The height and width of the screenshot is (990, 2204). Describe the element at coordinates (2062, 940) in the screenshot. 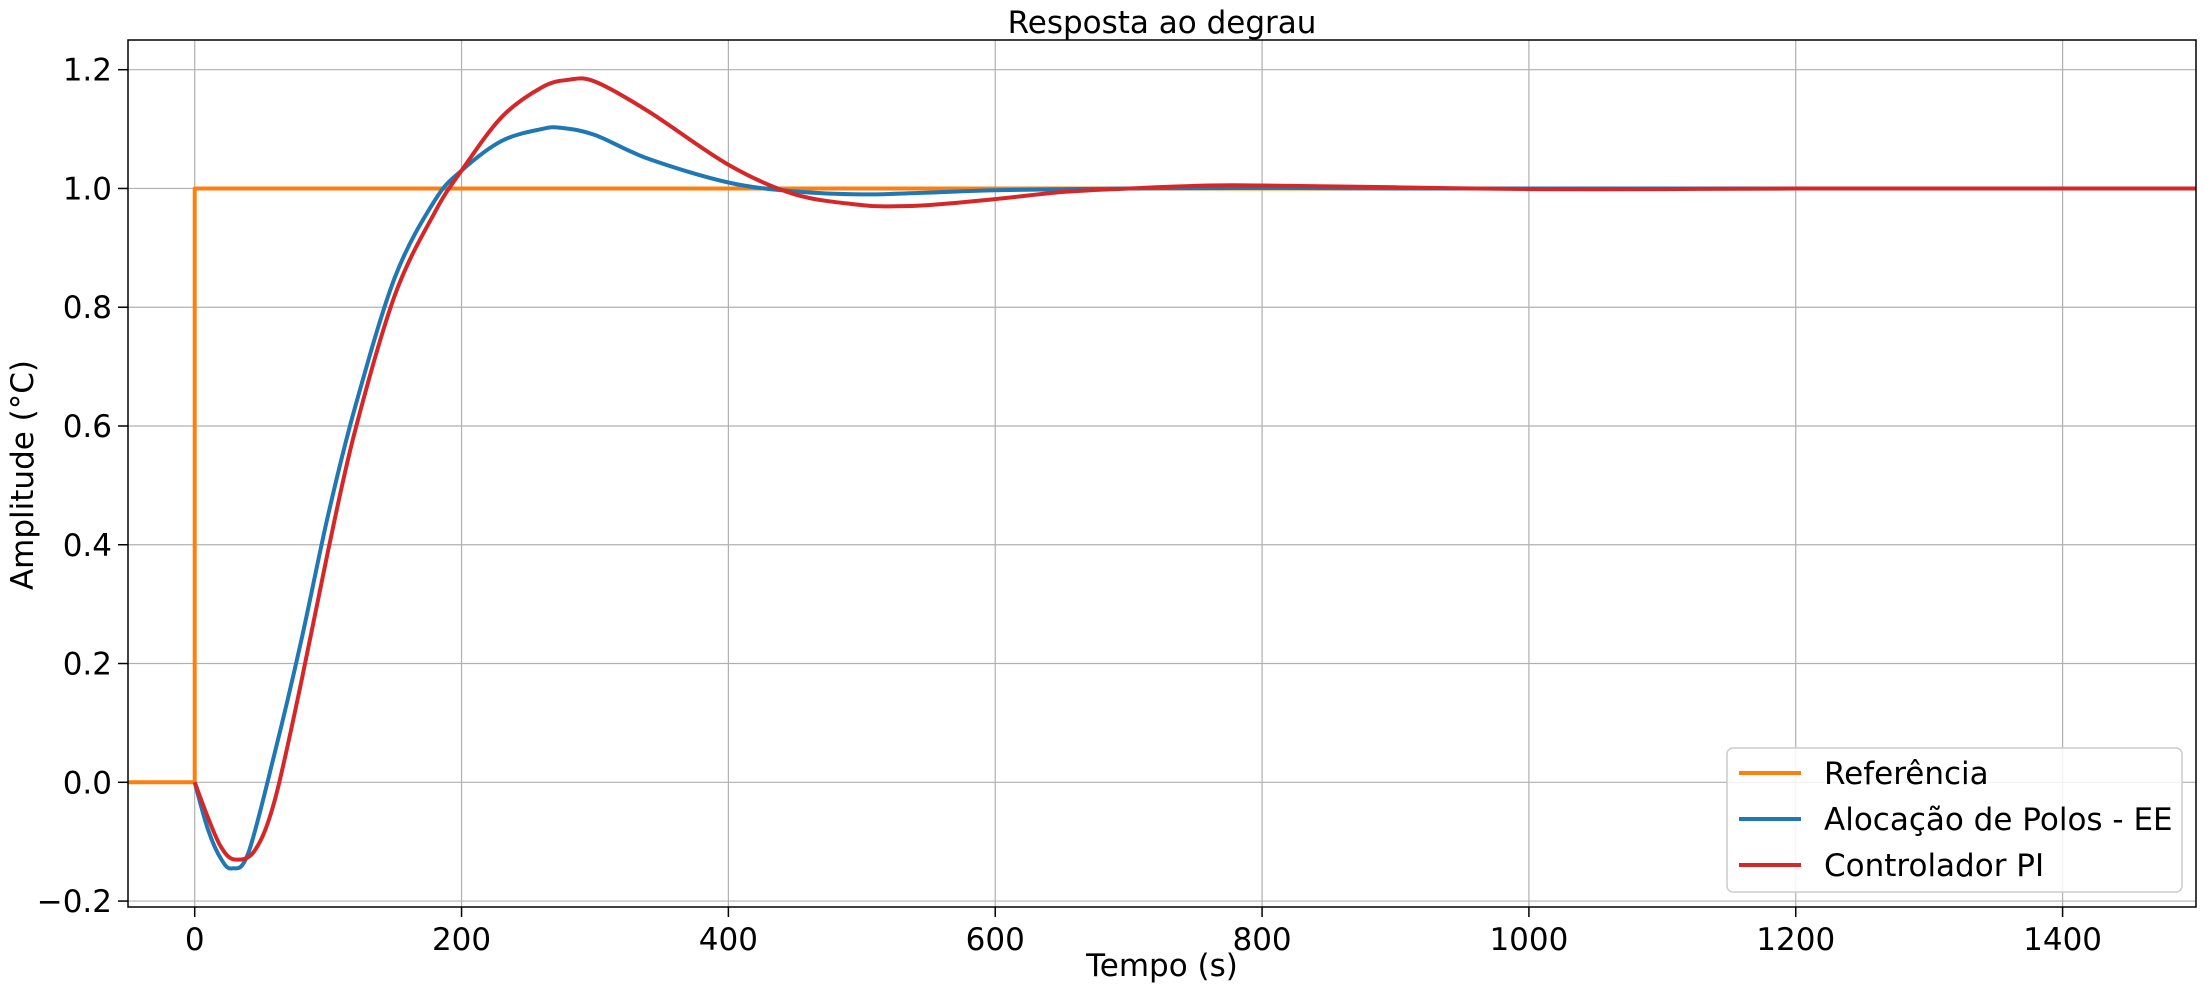

I see `x-tick-label: 1400` at that location.